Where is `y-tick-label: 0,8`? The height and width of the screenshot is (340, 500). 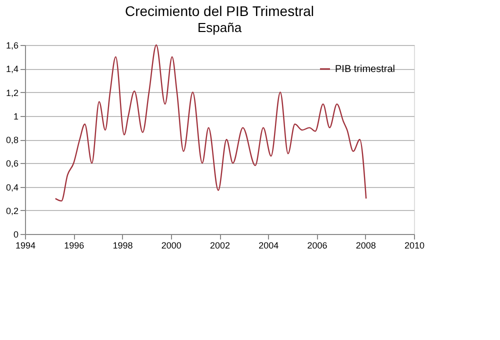
y-tick-label: 0,8 is located at coordinates (12, 140).